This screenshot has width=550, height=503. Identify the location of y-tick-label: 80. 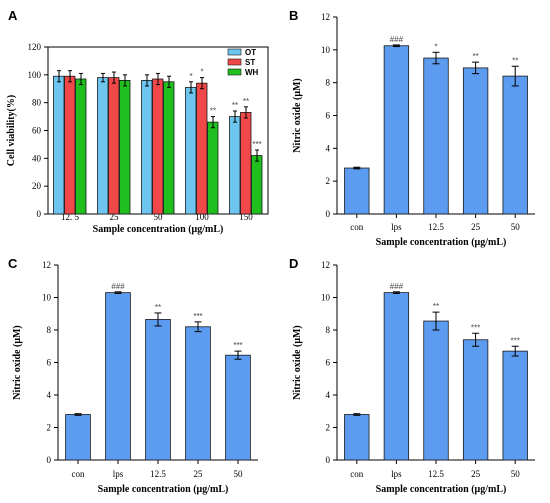
(37, 103).